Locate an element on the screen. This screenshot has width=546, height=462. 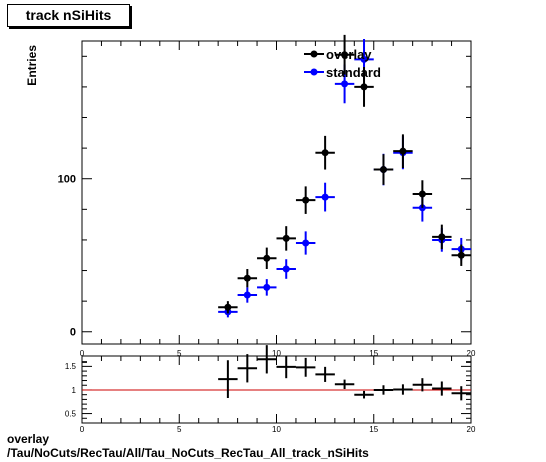
legend-label: overlay is located at coordinates (349, 54).